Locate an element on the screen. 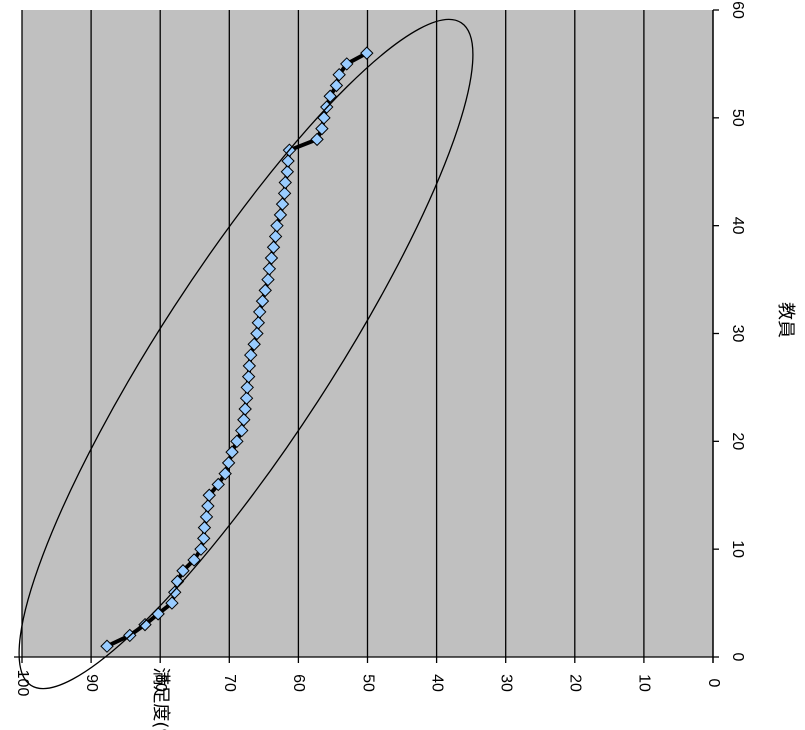 Image resolution: width=805 pixels, height=730 pixels. y-tick-label: 40 is located at coordinates (436, 683).